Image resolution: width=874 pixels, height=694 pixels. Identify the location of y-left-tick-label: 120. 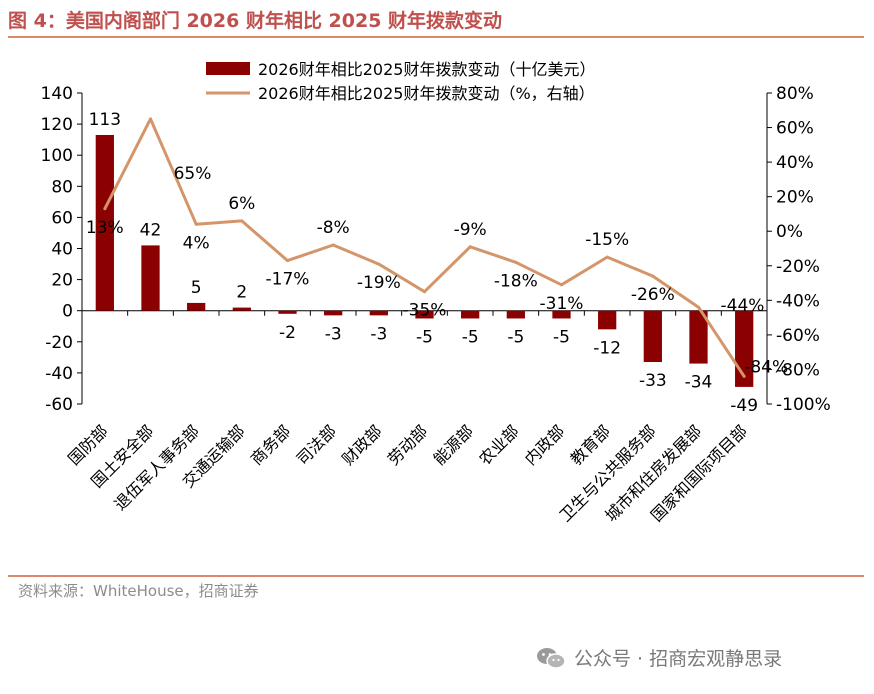
(57, 125).